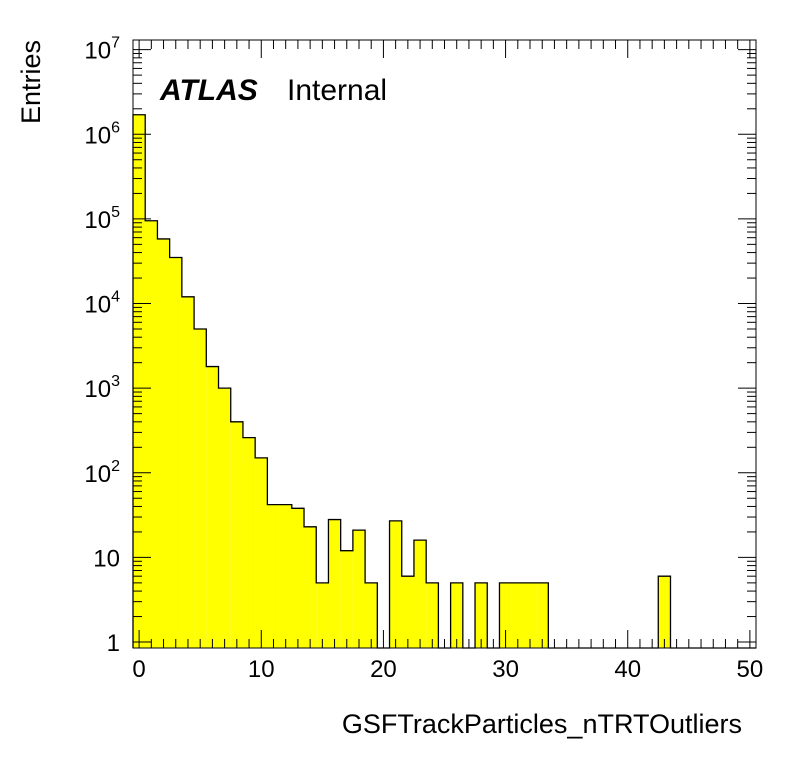 The width and height of the screenshot is (796, 772). What do you see at coordinates (102, 219) in the screenshot?
I see `y-tick-label: 10⁵` at bounding box center [102, 219].